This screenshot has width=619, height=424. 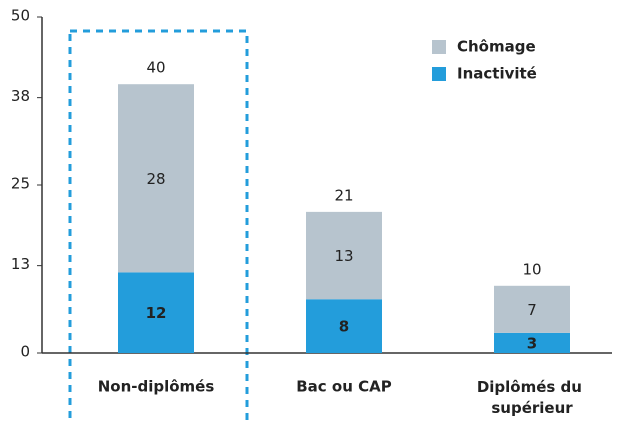 What do you see at coordinates (156, 387) in the screenshot?
I see `x-tick-label: Non-diplômés` at bounding box center [156, 387].